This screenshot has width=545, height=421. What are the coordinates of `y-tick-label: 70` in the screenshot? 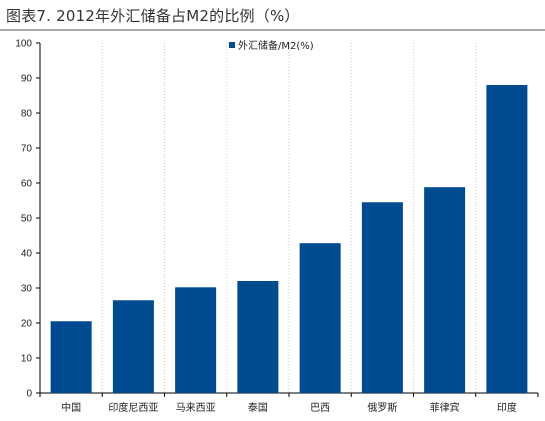 It's located at (27, 149).